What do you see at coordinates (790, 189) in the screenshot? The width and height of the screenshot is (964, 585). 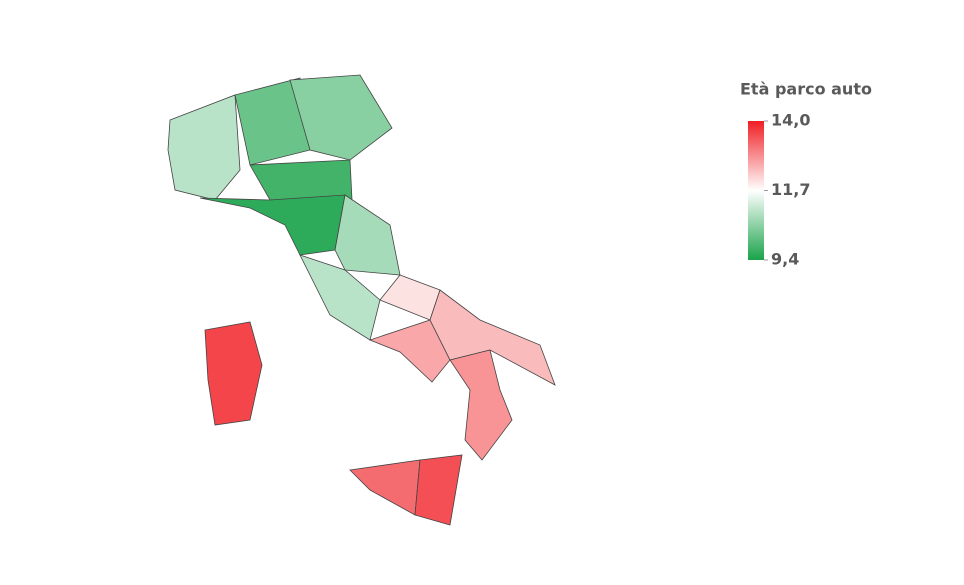 I see `legend-tick-label: 11,7` at bounding box center [790, 189].